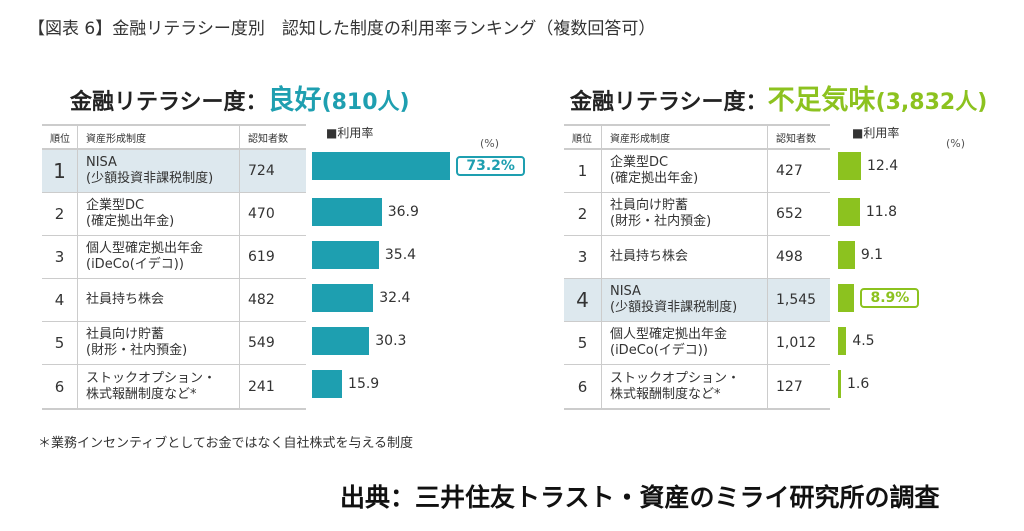 This screenshot has width=1024, height=531. What do you see at coordinates (661, 221) in the screenshot?
I see `plan-name-line: (財形・社内預金)` at bounding box center [661, 221].